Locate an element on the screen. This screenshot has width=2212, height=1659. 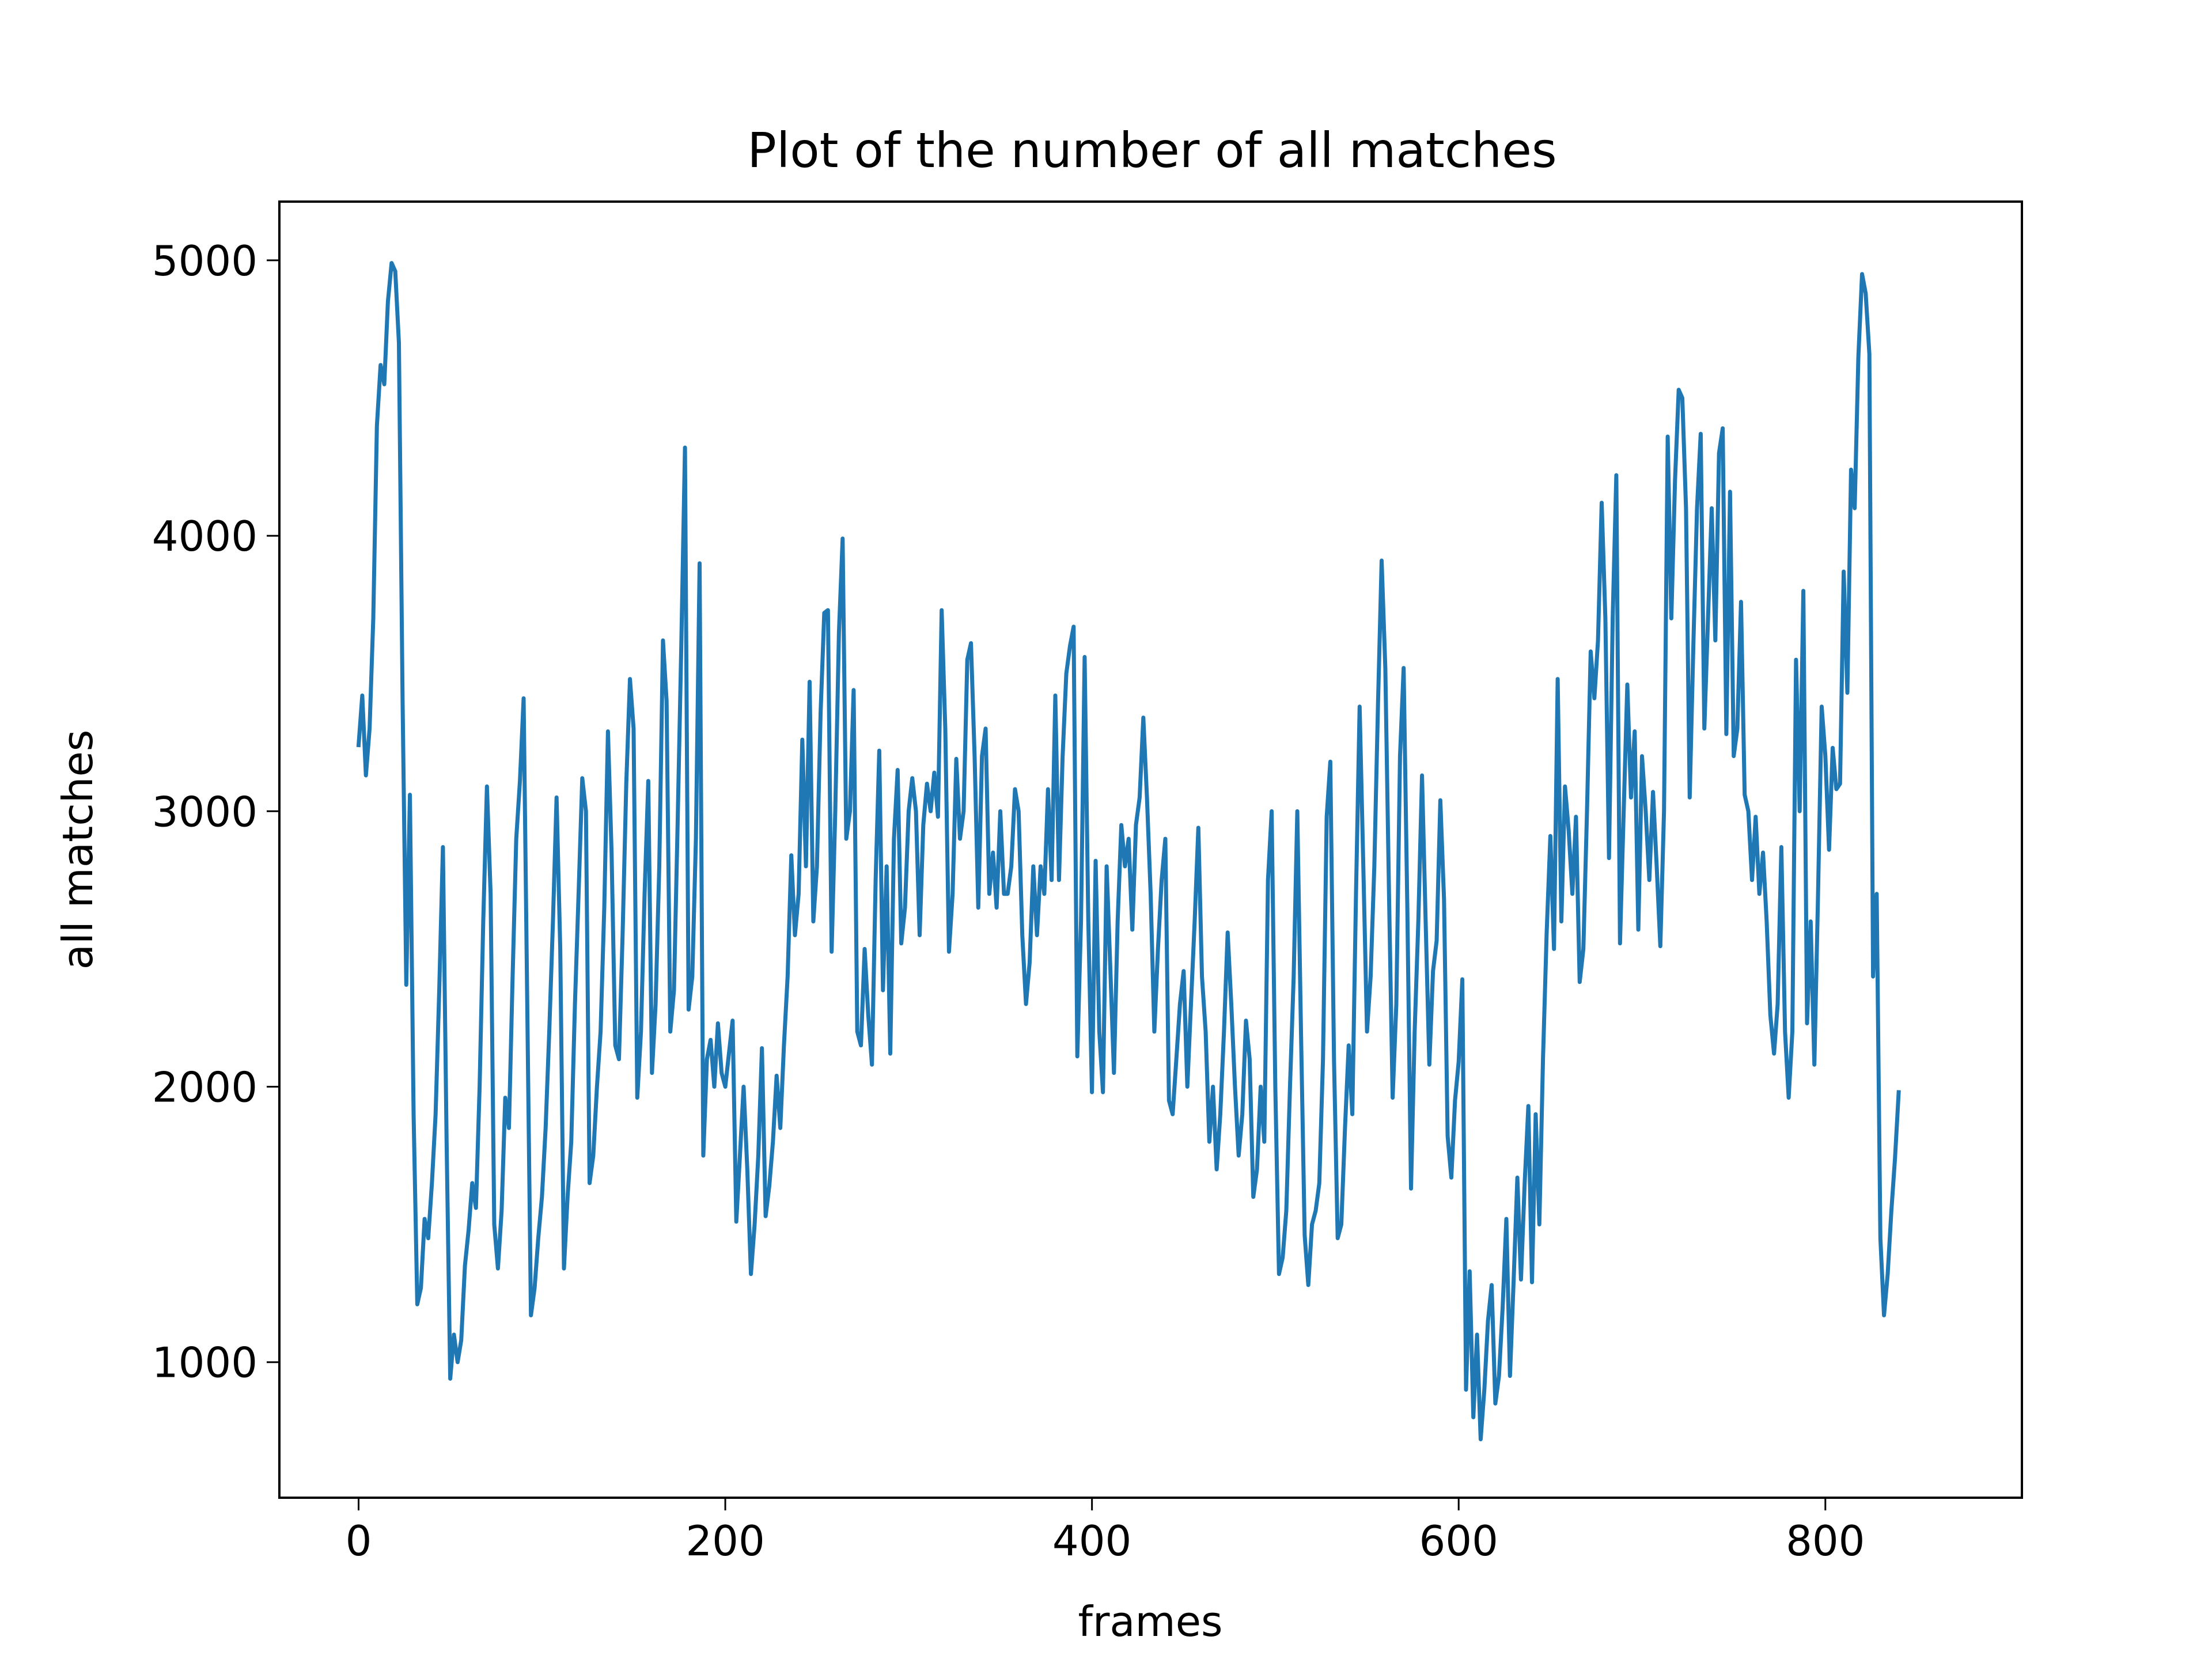
y-tick-label: 3000 is located at coordinates (204, 811).